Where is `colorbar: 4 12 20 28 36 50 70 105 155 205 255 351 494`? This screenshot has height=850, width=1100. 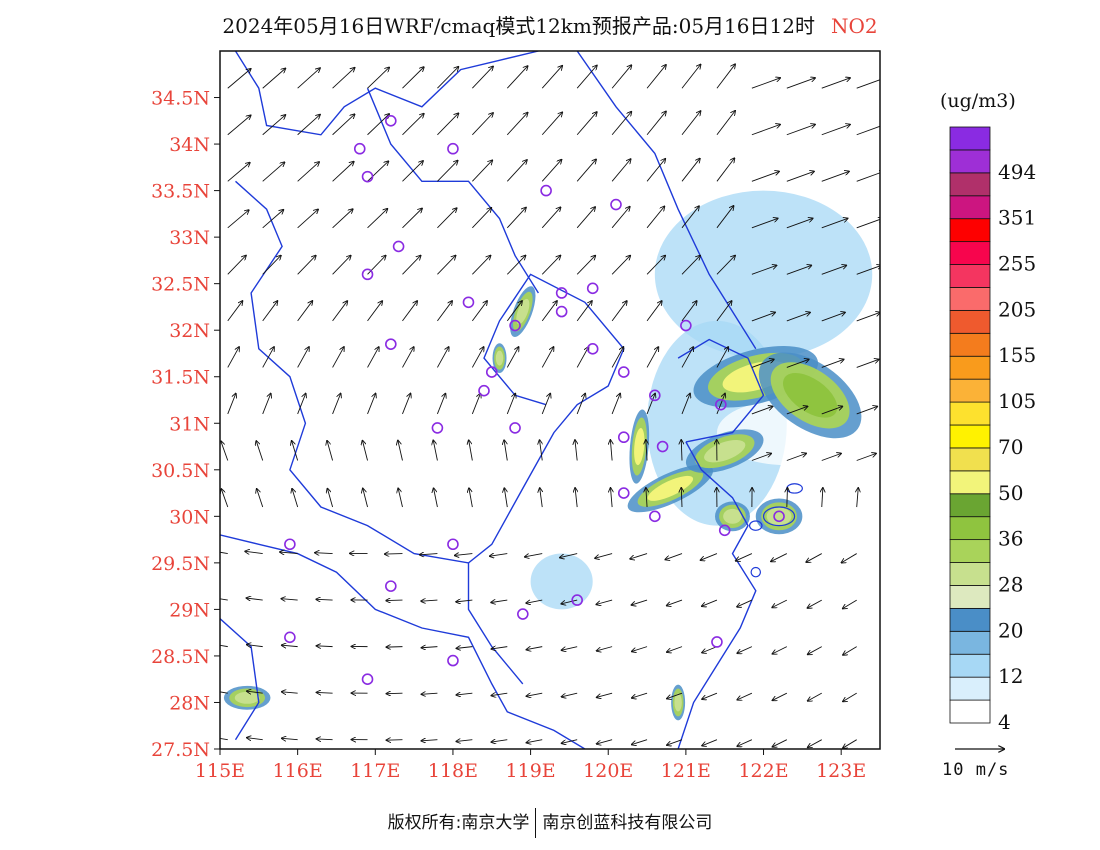
colorbar: 4 12 20 28 36 50 70 105 155 205 255 351 494 is located at coordinates (992, 430).